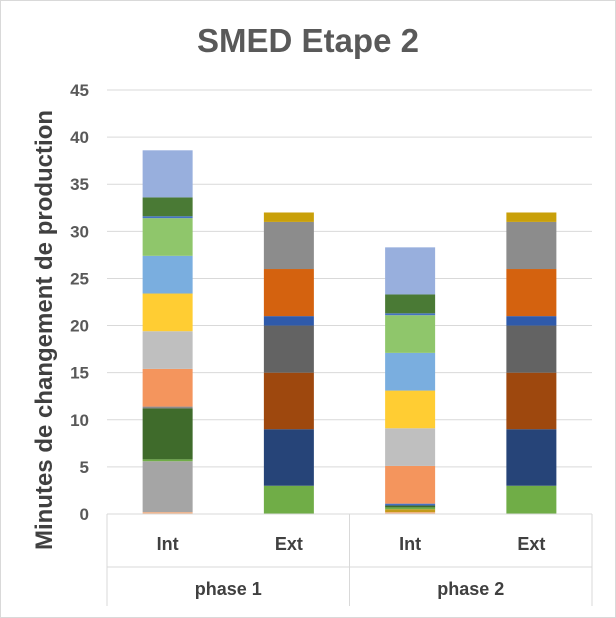  I want to click on y-tick-label: 30, so click(79, 231).